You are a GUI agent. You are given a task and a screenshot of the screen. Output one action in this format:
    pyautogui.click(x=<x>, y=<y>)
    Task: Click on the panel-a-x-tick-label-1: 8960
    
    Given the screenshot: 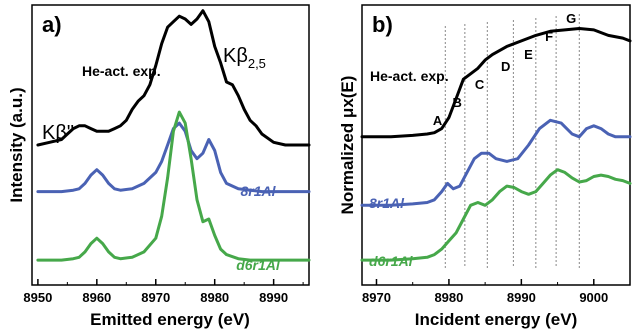 What is the action you would take?
    pyautogui.click(x=96, y=297)
    